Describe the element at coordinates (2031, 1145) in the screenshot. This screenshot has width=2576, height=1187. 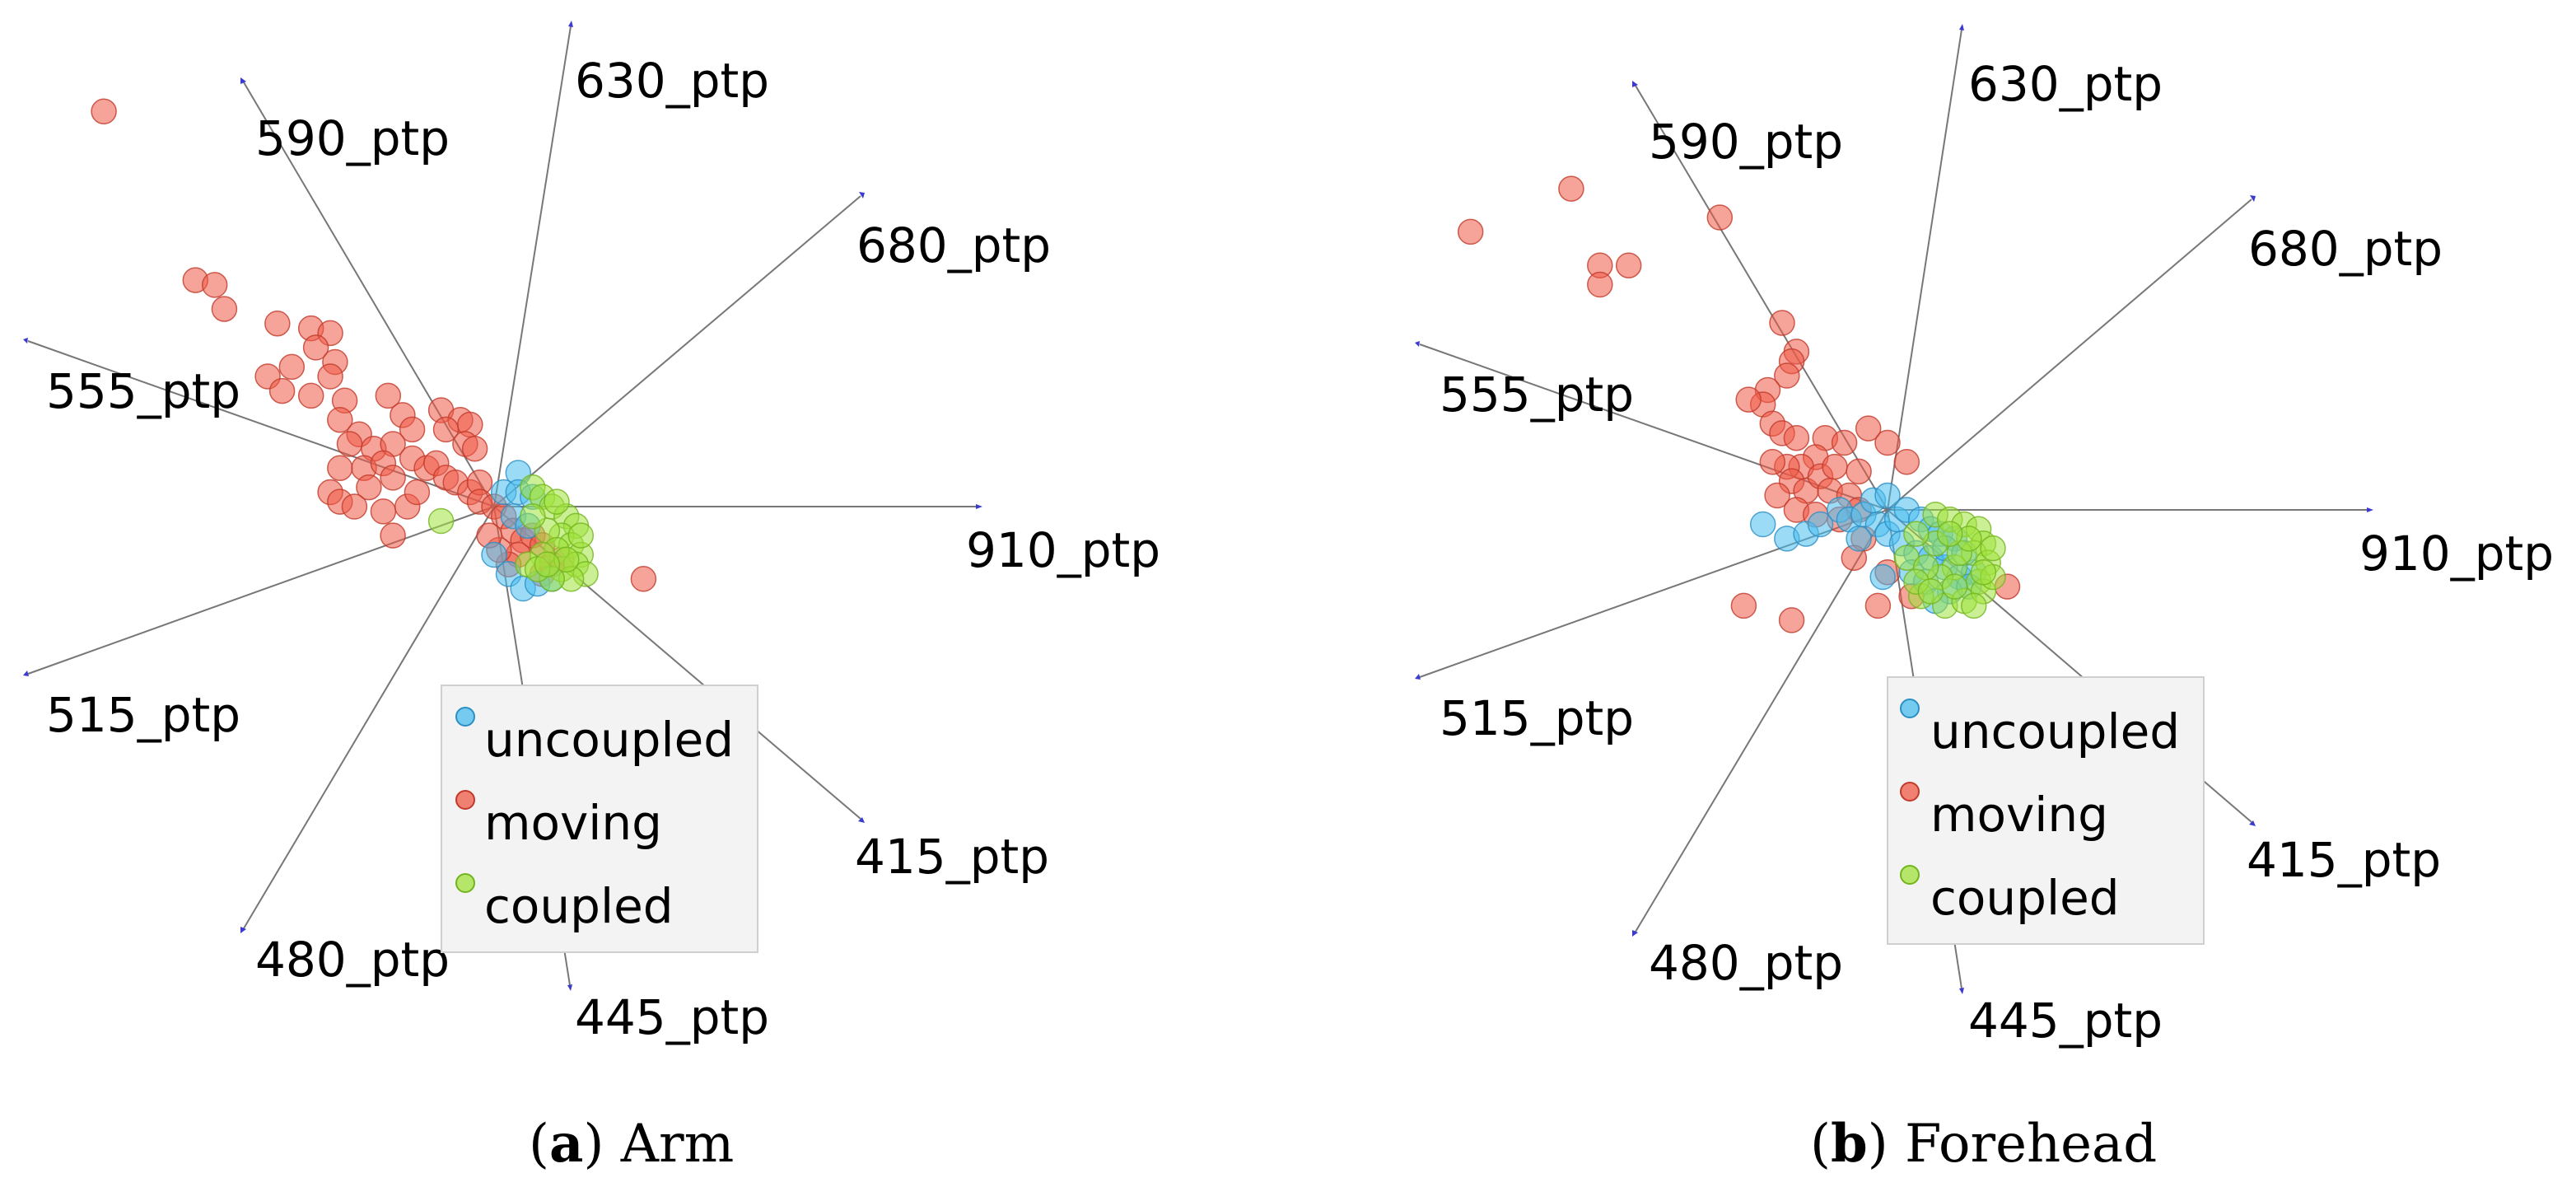
I see `panel-title: Forehead` at that location.